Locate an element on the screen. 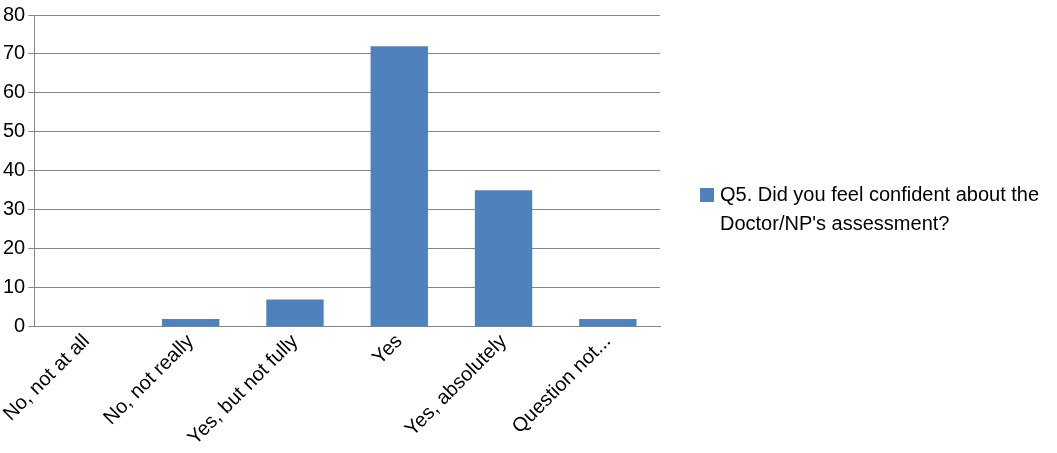 This screenshot has width=1057, height=453. y-tick-label: 0 is located at coordinates (20, 325).